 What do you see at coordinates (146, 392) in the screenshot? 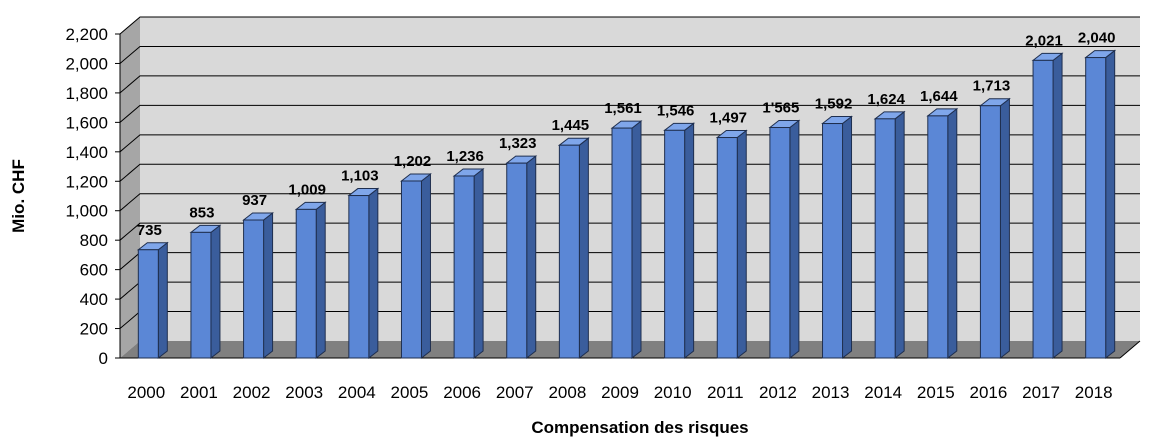
I see `x-tick-label: 2000` at bounding box center [146, 392].